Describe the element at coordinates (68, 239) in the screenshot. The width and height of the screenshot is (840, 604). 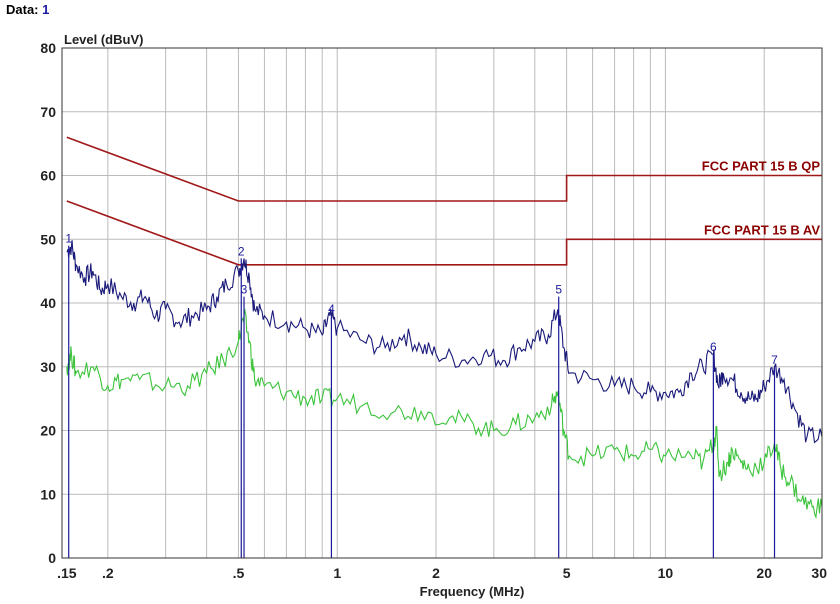
I see `marker-label: 1` at that location.